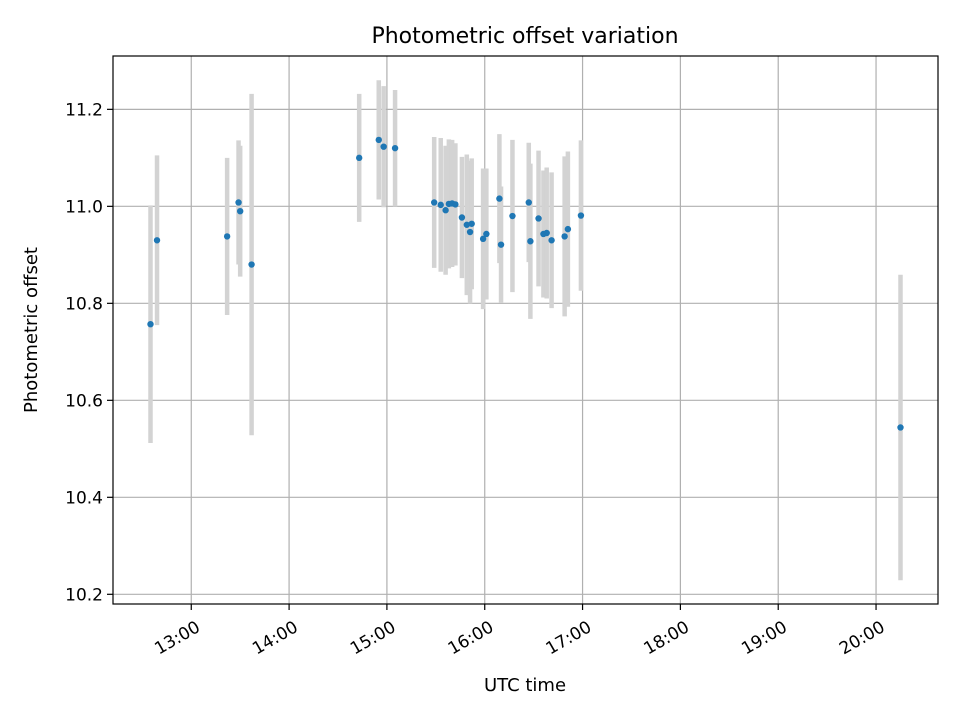  I want to click on y-tick-label: 11.0, so click(84, 207).